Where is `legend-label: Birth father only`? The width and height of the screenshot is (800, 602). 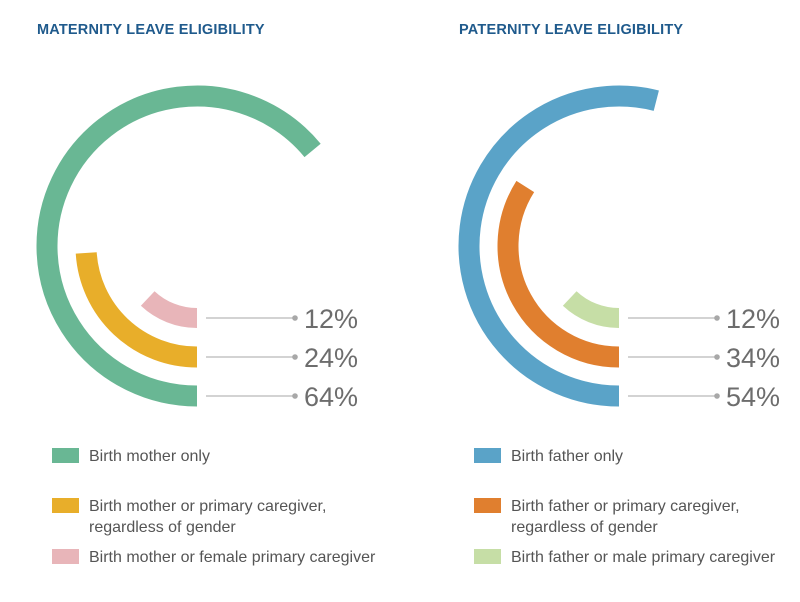 legend-label: Birth father only is located at coordinates (567, 456).